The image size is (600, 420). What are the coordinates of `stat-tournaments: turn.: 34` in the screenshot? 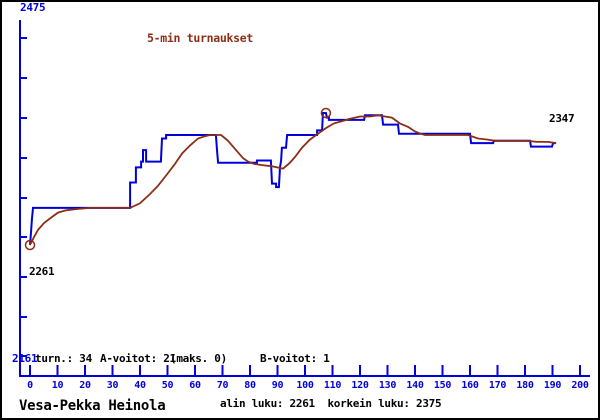 It's located at (63, 358).